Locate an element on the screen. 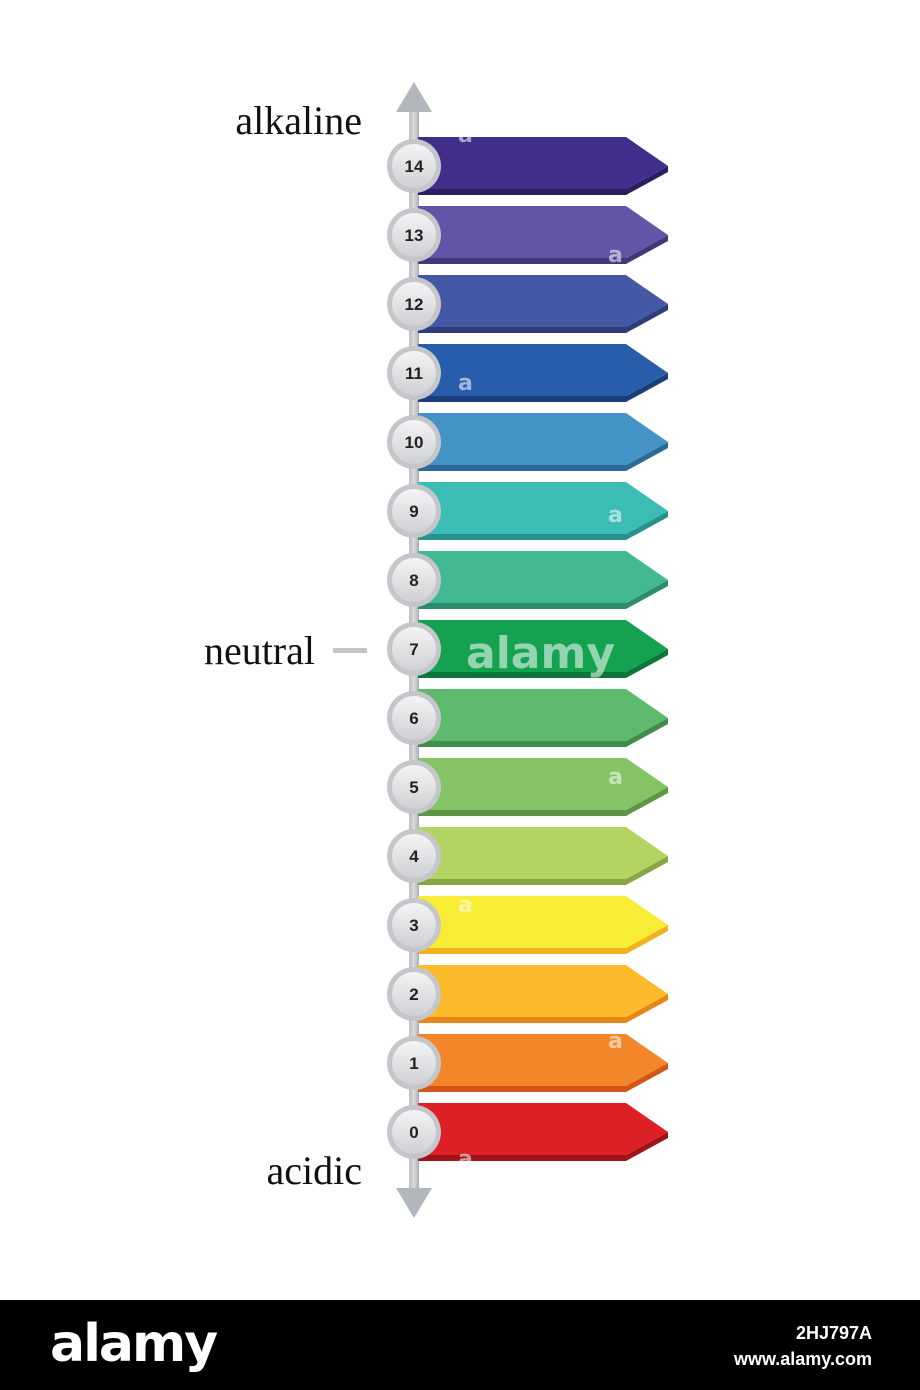 The height and width of the screenshot is (1390, 920). label-acidic: acidic is located at coordinates (315, 1170).